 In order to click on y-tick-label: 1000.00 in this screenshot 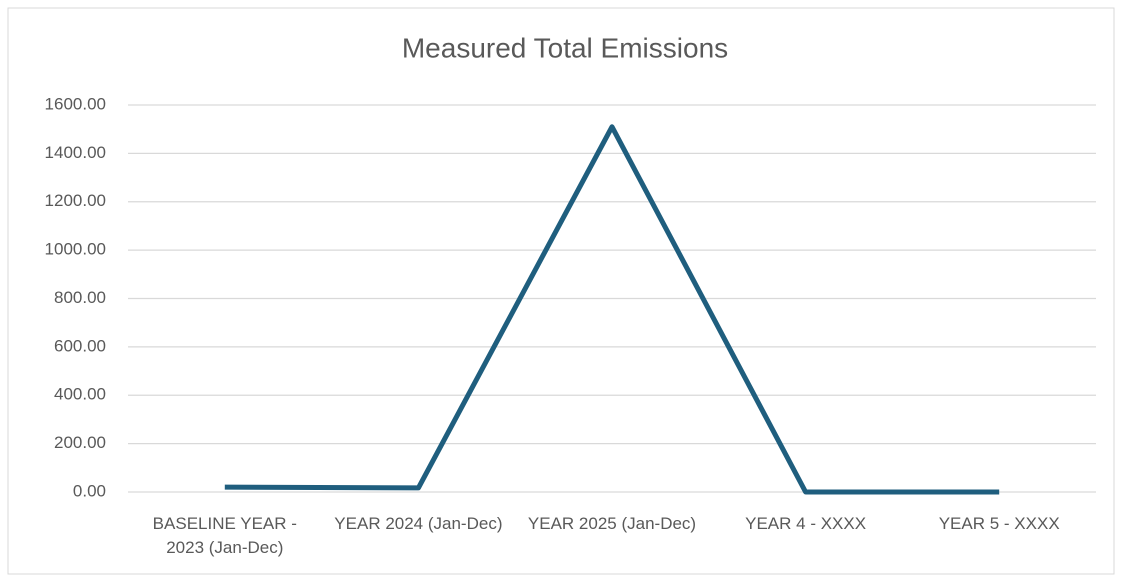, I will do `click(75, 249)`.